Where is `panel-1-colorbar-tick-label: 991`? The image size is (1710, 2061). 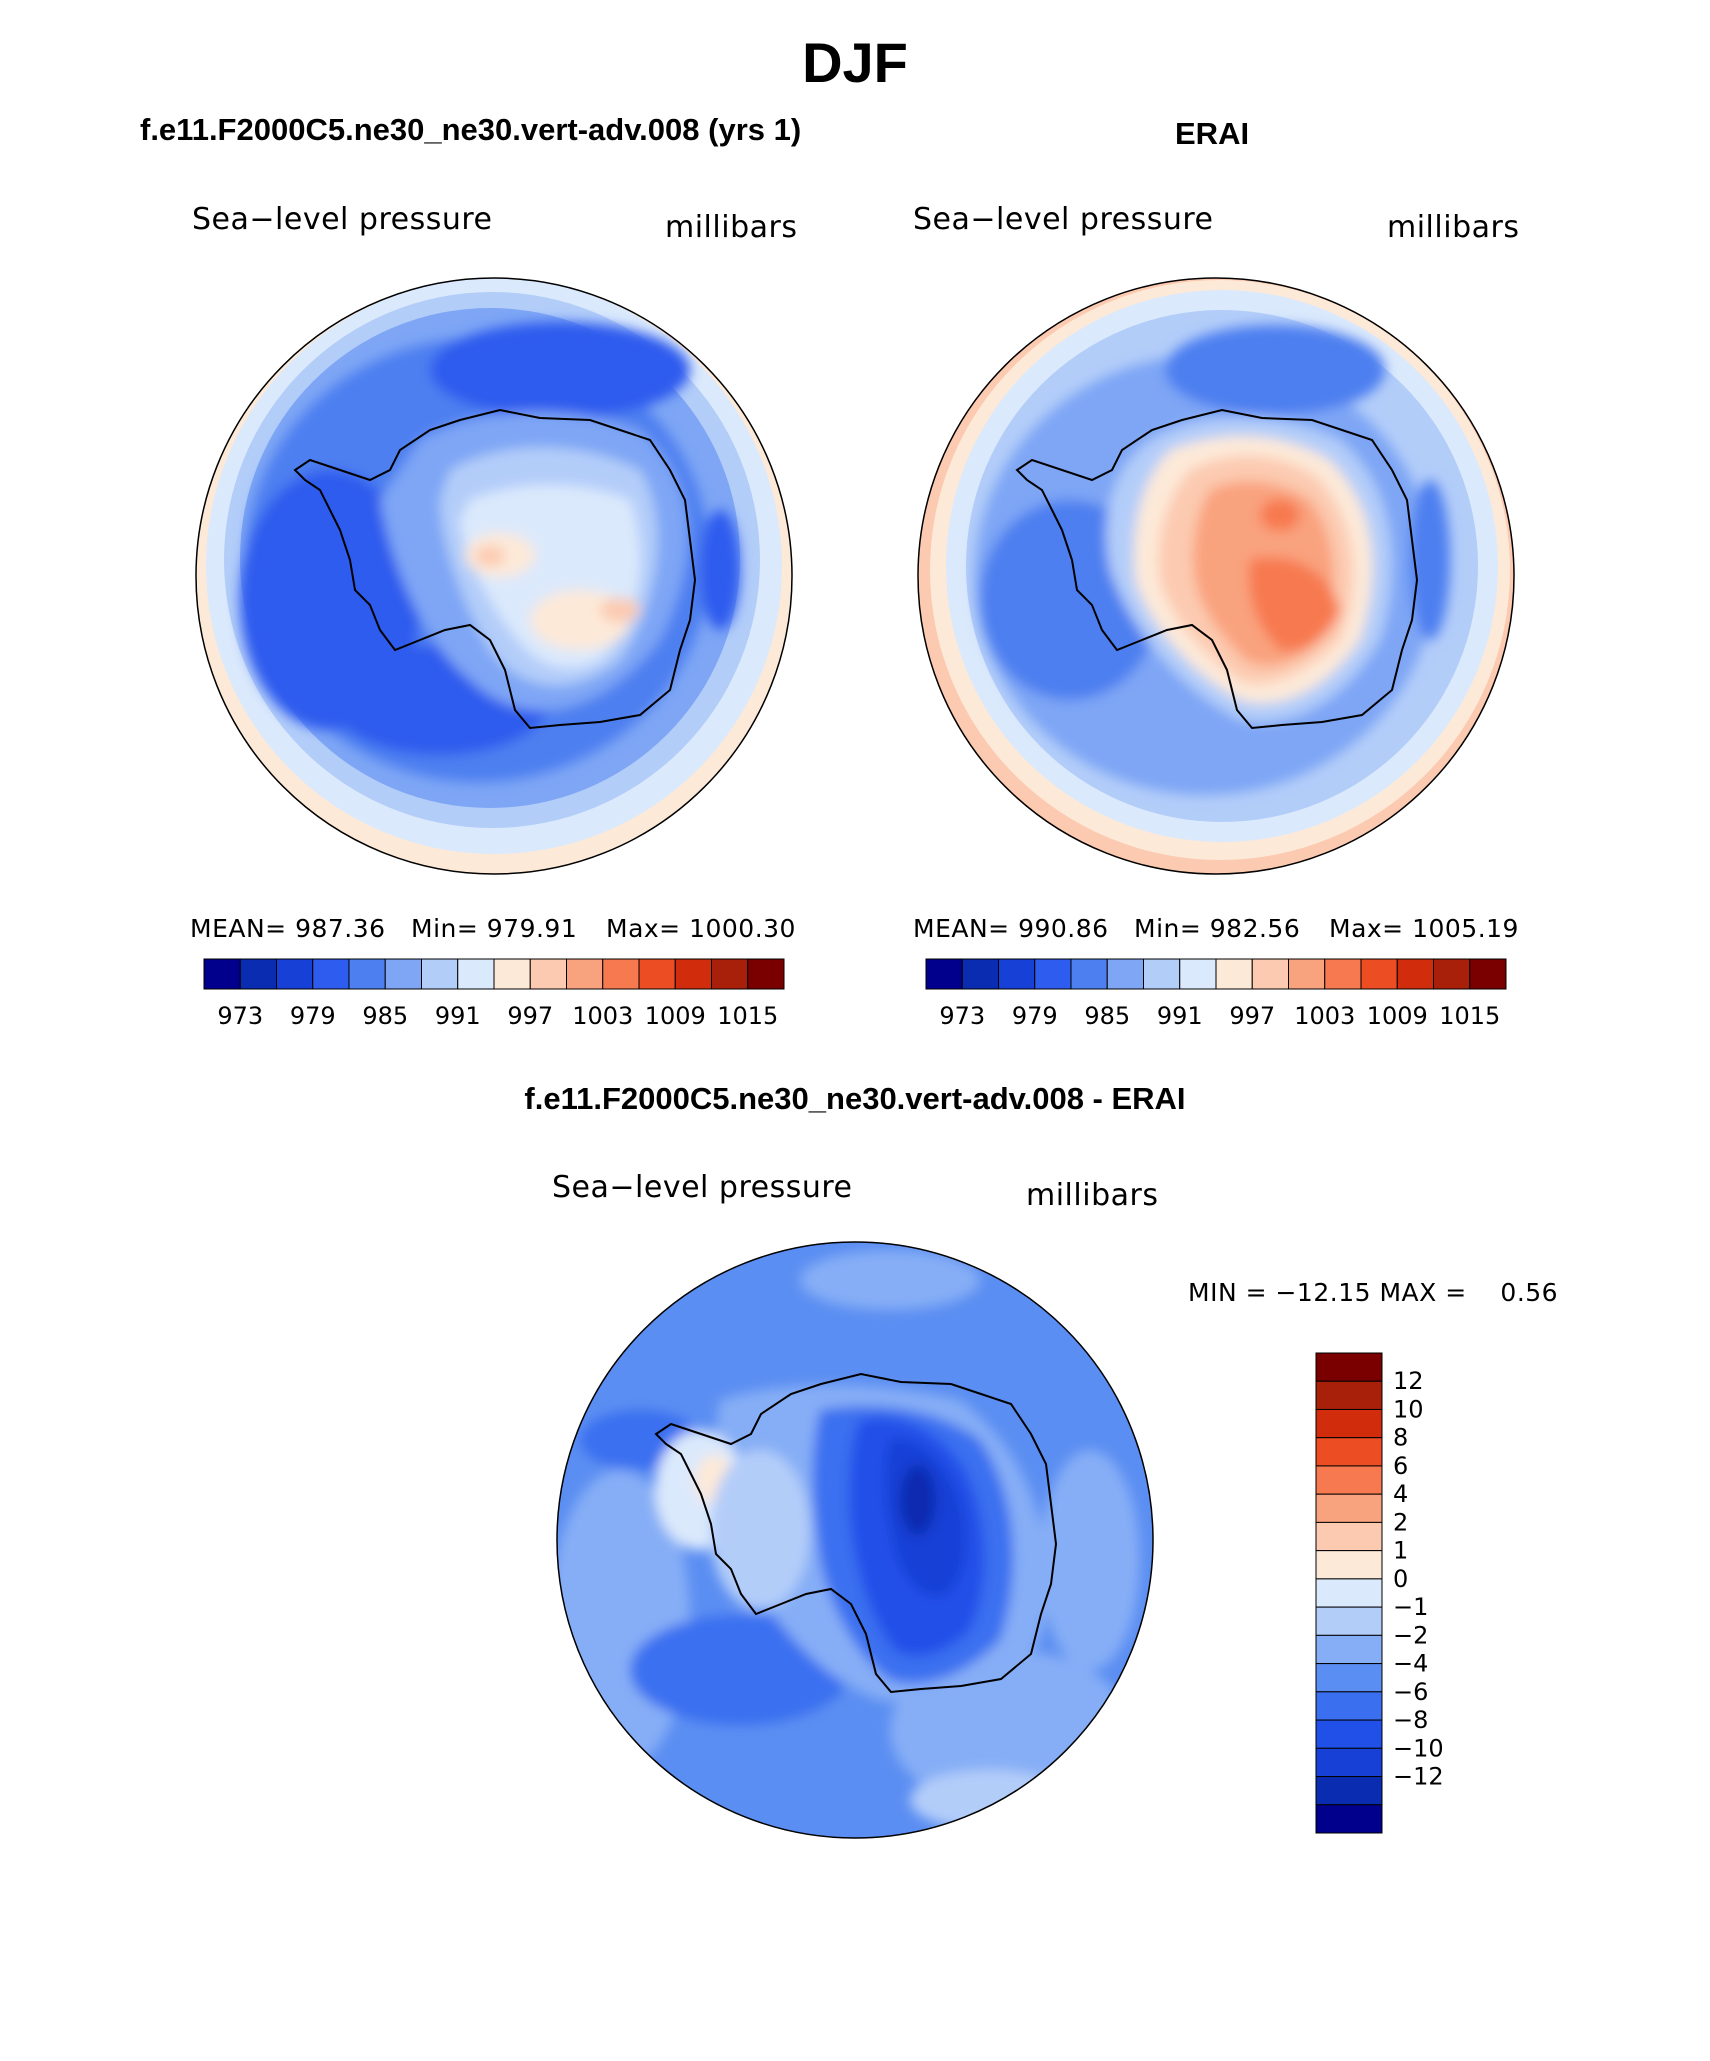
panel-1-colorbar-tick-label: 991 is located at coordinates (458, 1015).